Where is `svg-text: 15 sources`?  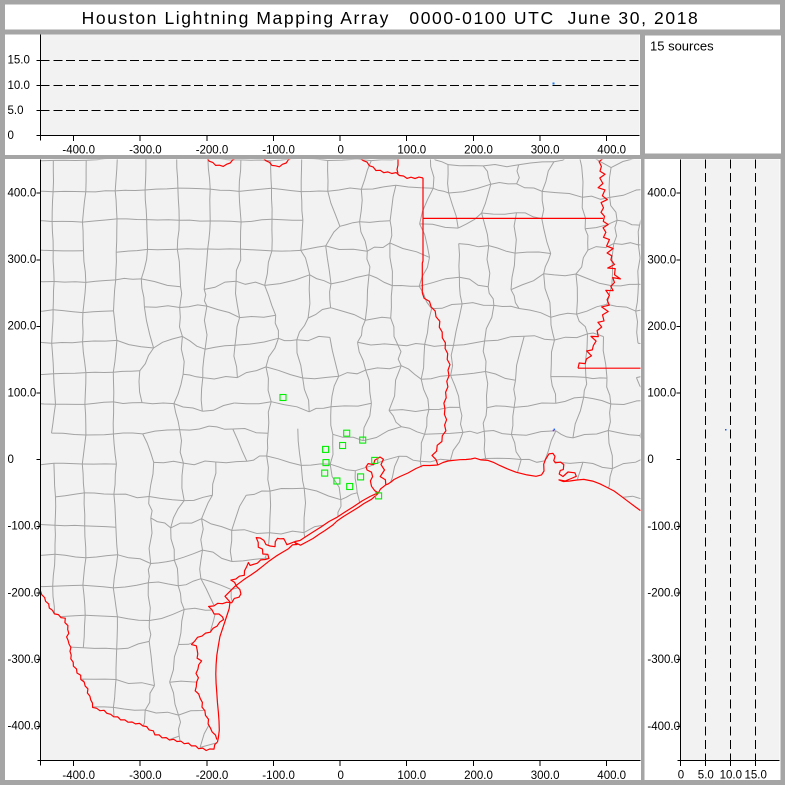
svg-text: 15 sources is located at coordinates (682, 45).